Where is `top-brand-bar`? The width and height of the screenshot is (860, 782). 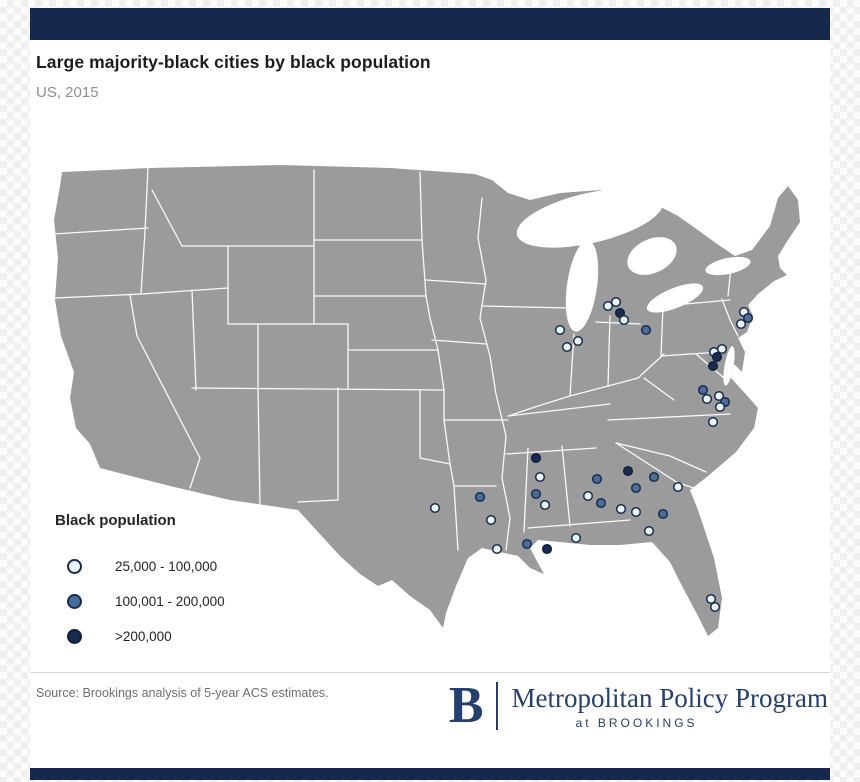 top-brand-bar is located at coordinates (430, 24).